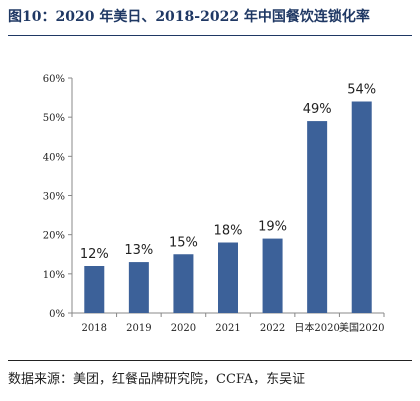 The height and width of the screenshot is (401, 420). I want to click on figure-title: 图10：2020 年美日、2018-2022 年中国餐饮连锁化率, so click(189, 17).